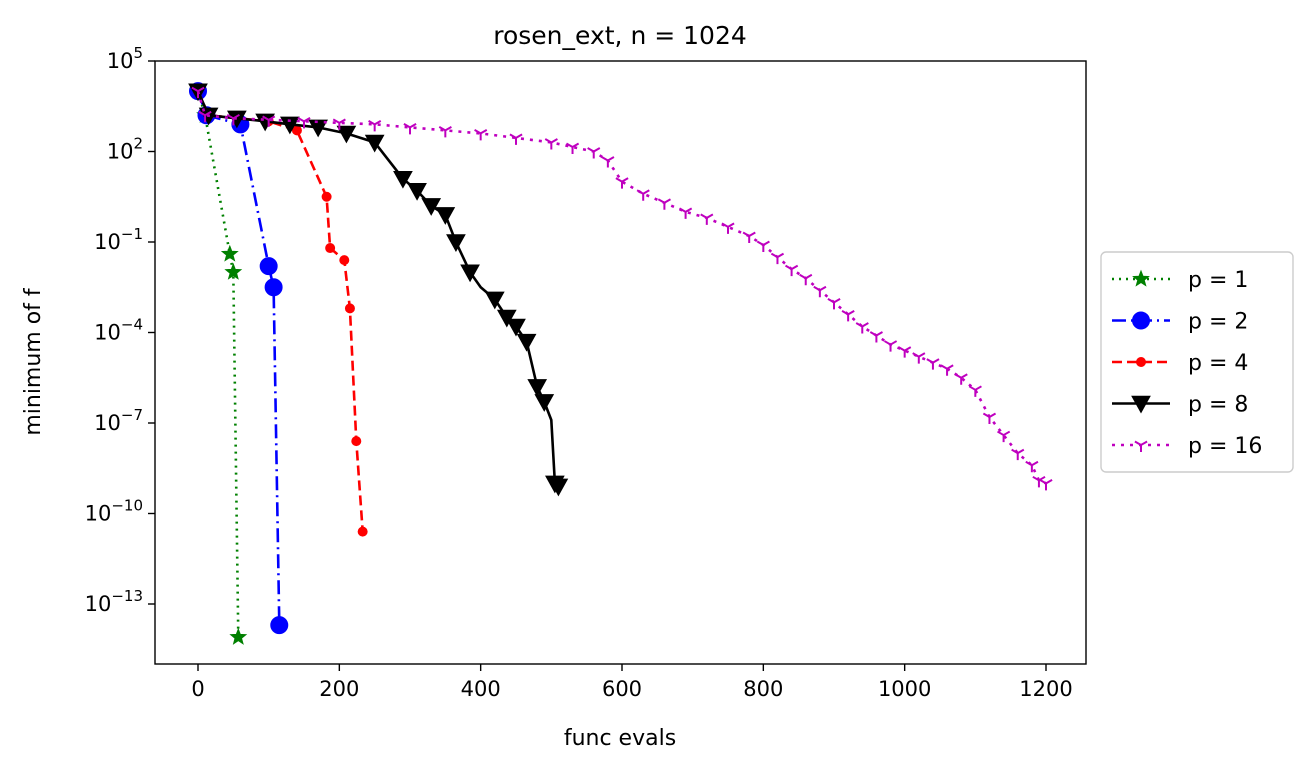 The width and height of the screenshot is (1313, 772). I want to click on x-tick-label: 600, so click(622, 689).